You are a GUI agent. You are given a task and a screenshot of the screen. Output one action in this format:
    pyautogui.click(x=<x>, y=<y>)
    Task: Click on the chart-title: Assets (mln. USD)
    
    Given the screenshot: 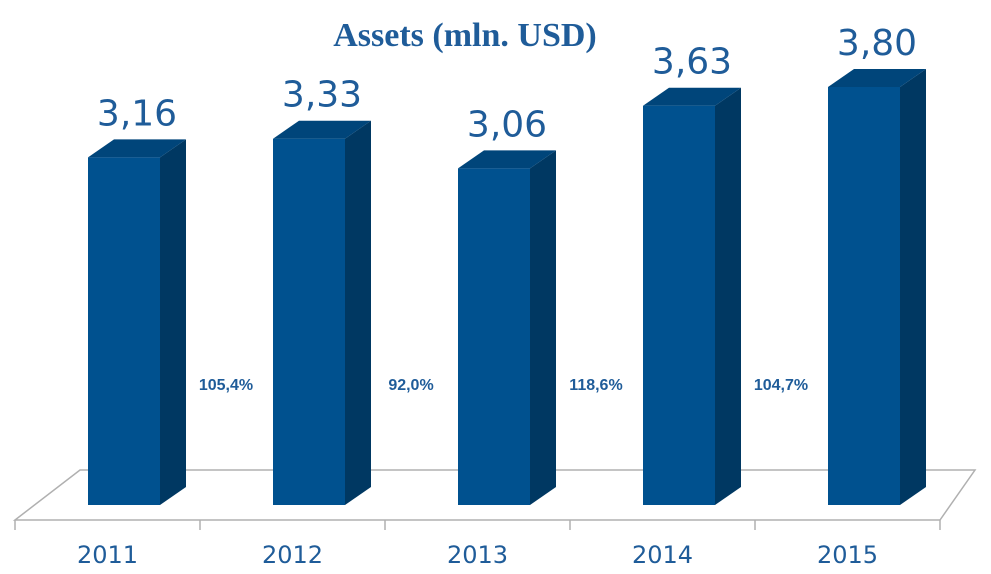 What is the action you would take?
    pyautogui.click(x=465, y=35)
    